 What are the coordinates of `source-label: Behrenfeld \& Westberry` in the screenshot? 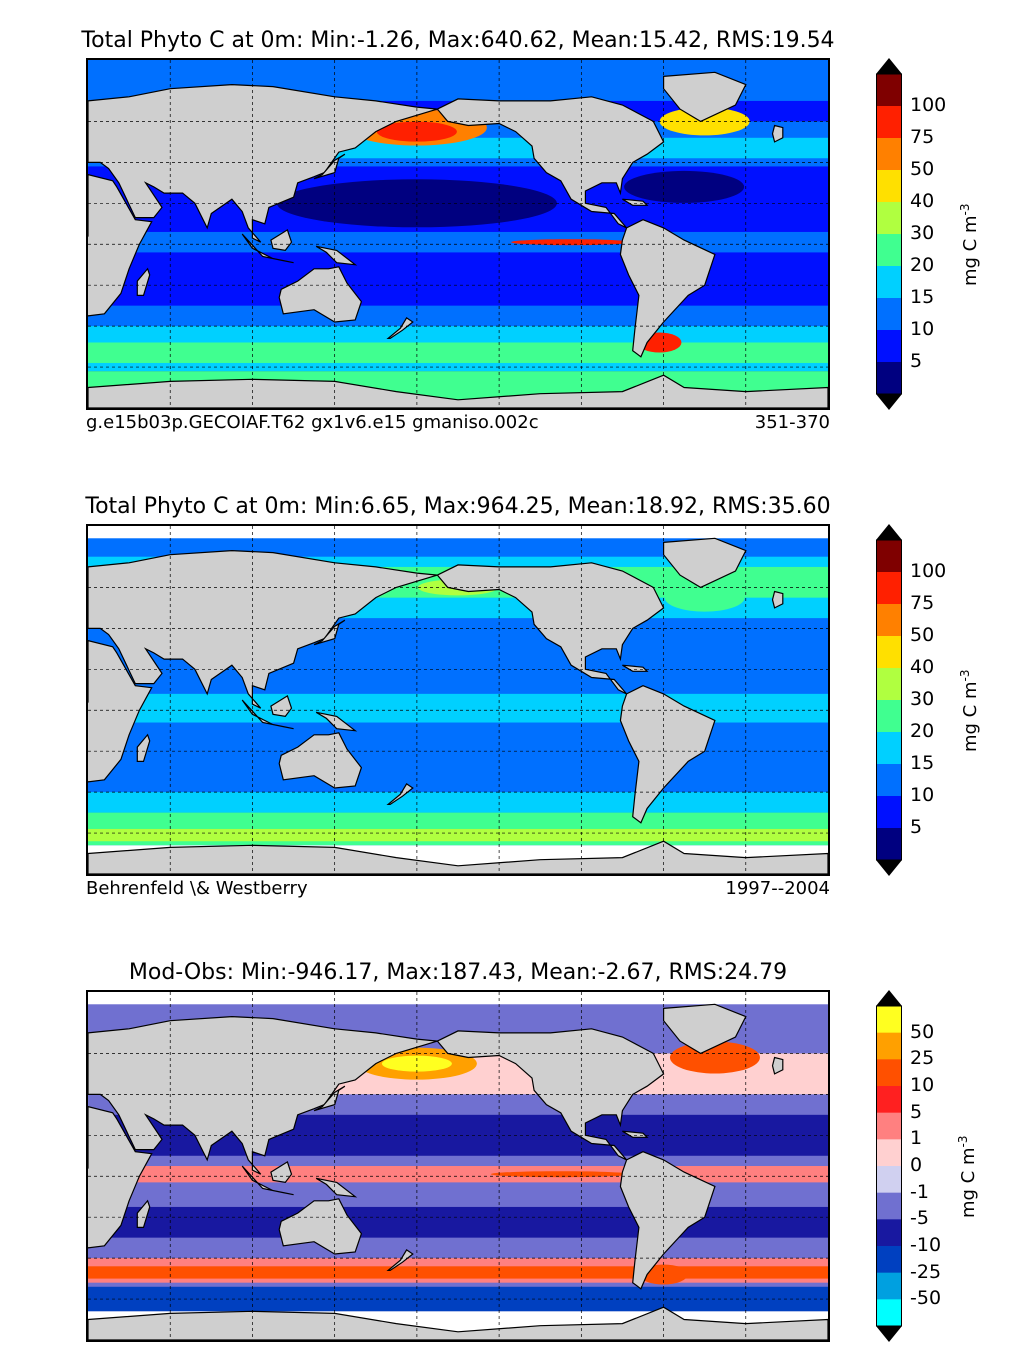 It's located at (197, 888).